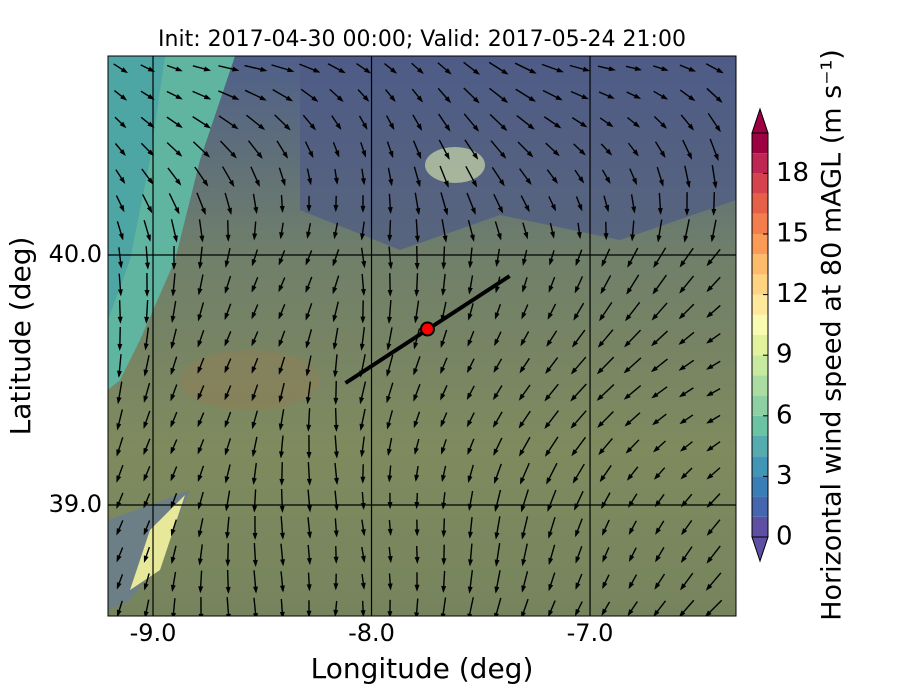  Describe the element at coordinates (422, 668) in the screenshot. I see `x-axis-label: Longitude (deg)` at that location.